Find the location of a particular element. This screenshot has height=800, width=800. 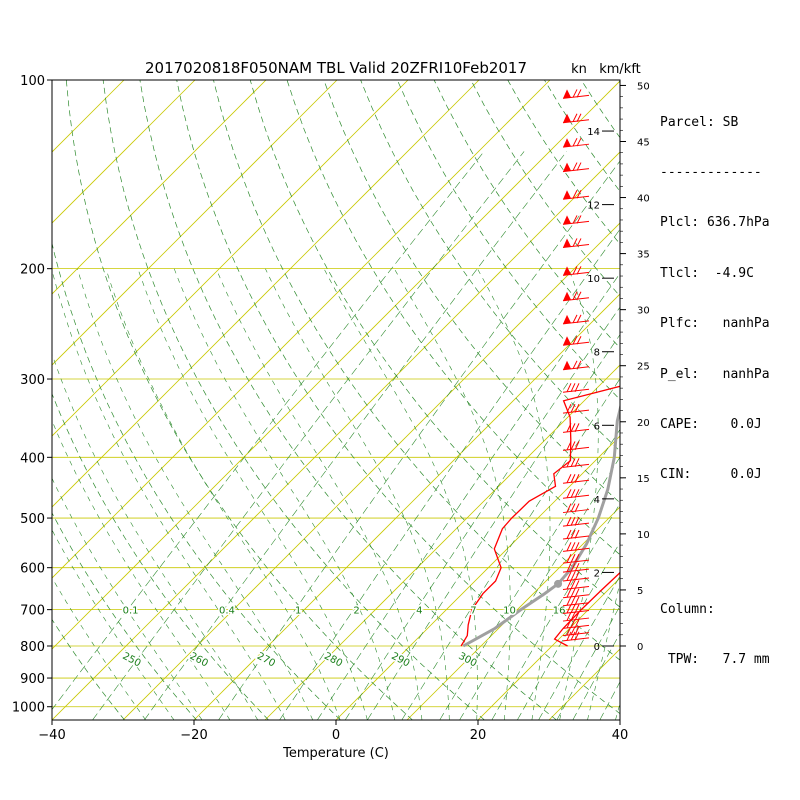

kft-tick-label: 20 is located at coordinates (643, 423).